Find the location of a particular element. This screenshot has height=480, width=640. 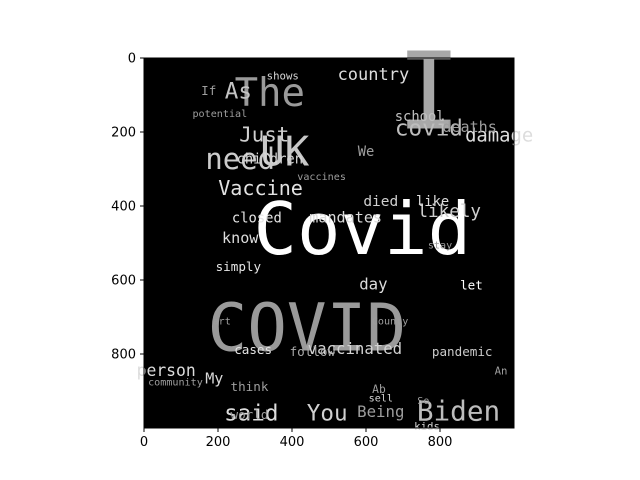

word-vaccine: Vaccine is located at coordinates (260, 188).